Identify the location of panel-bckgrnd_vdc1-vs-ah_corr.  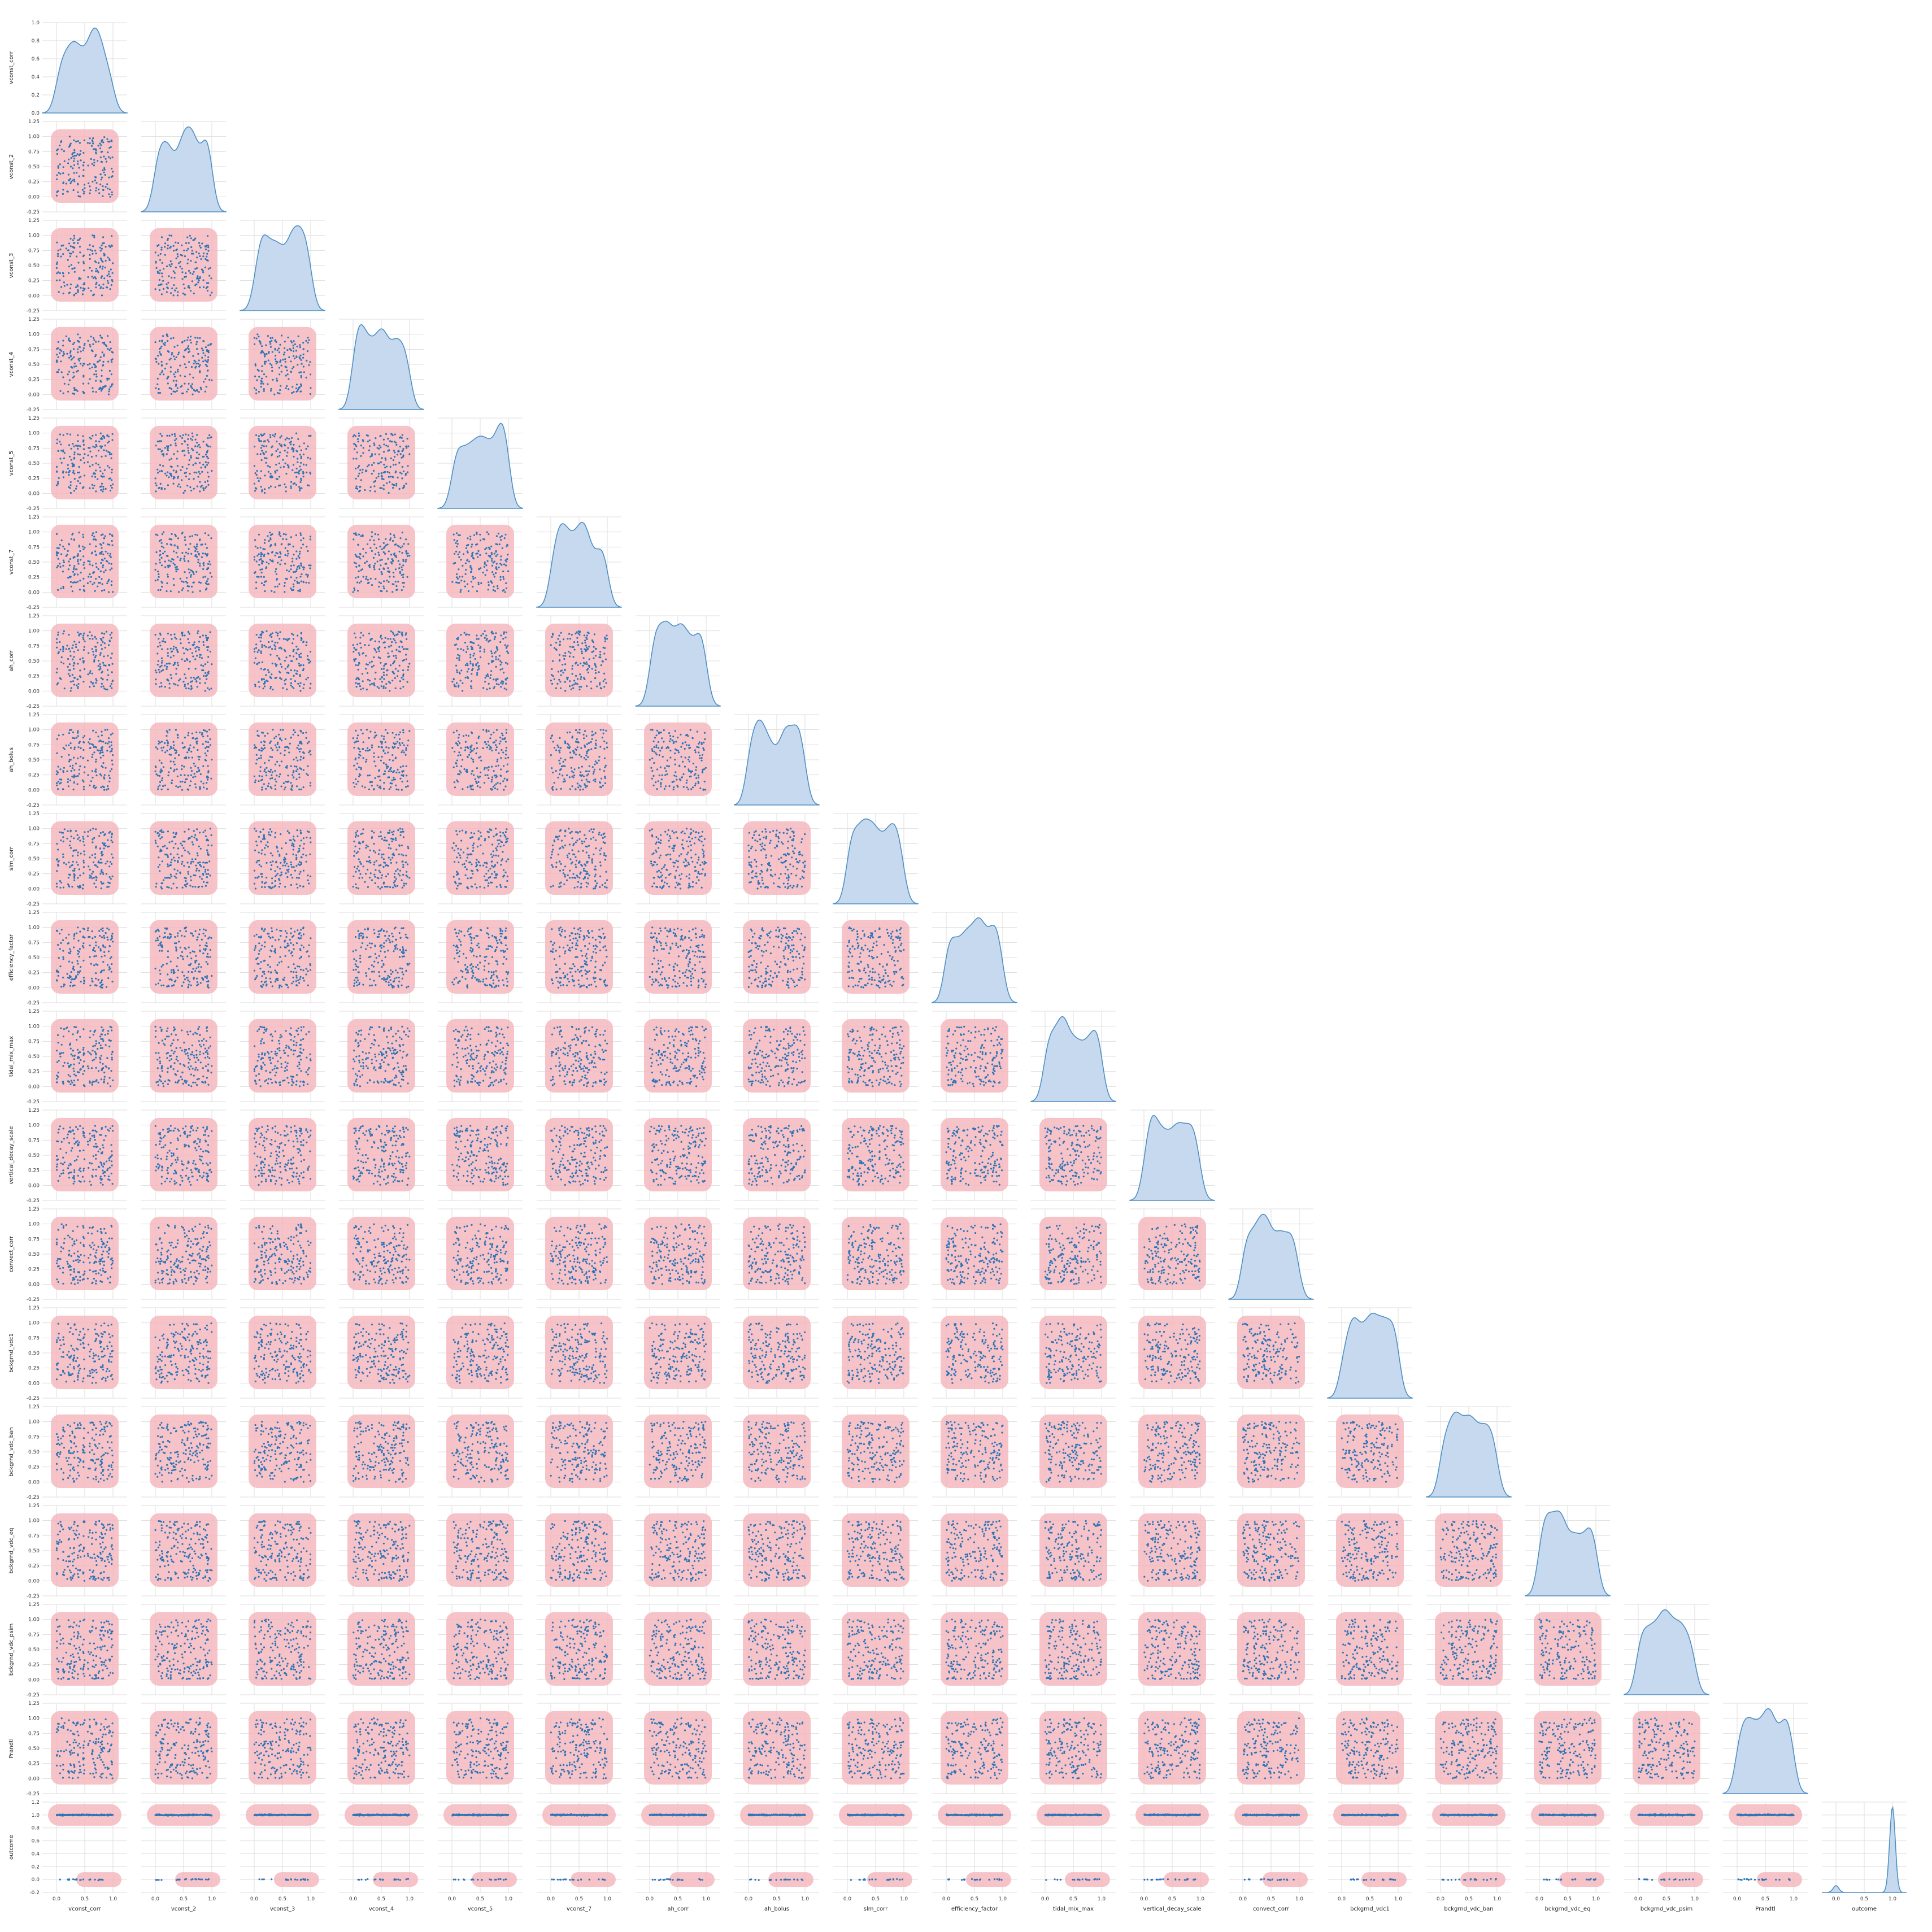
(678, 1353).